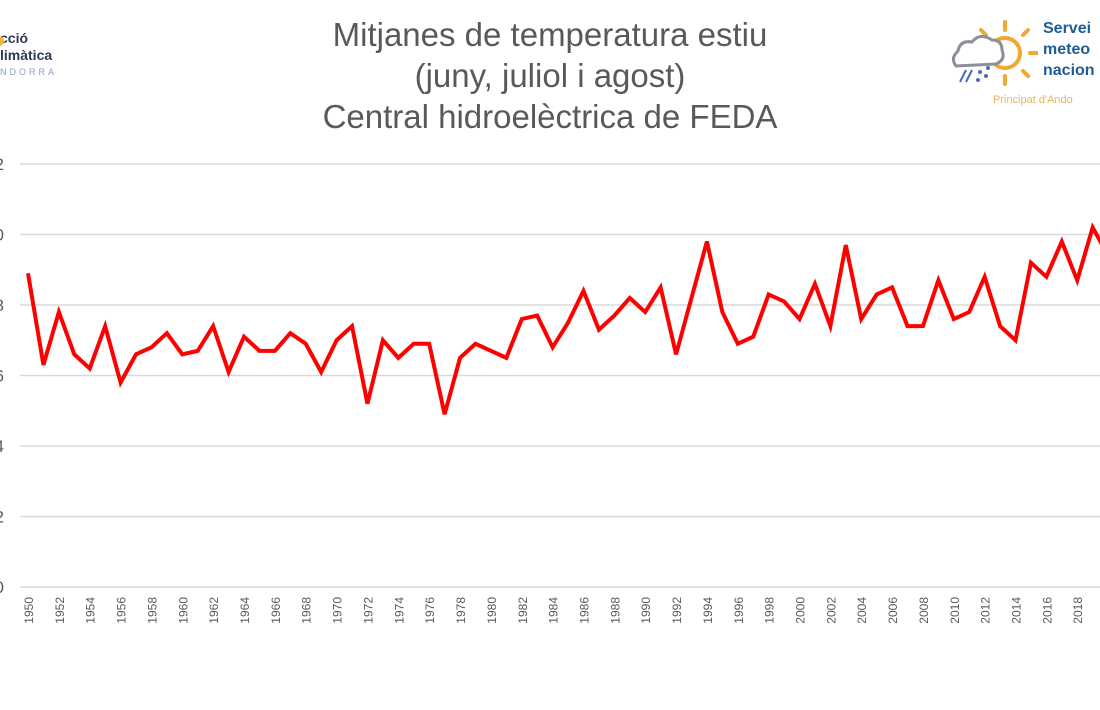 The width and height of the screenshot is (1100, 710). Describe the element at coordinates (338, 610) in the screenshot. I see `x-tick-label: 1970` at that location.